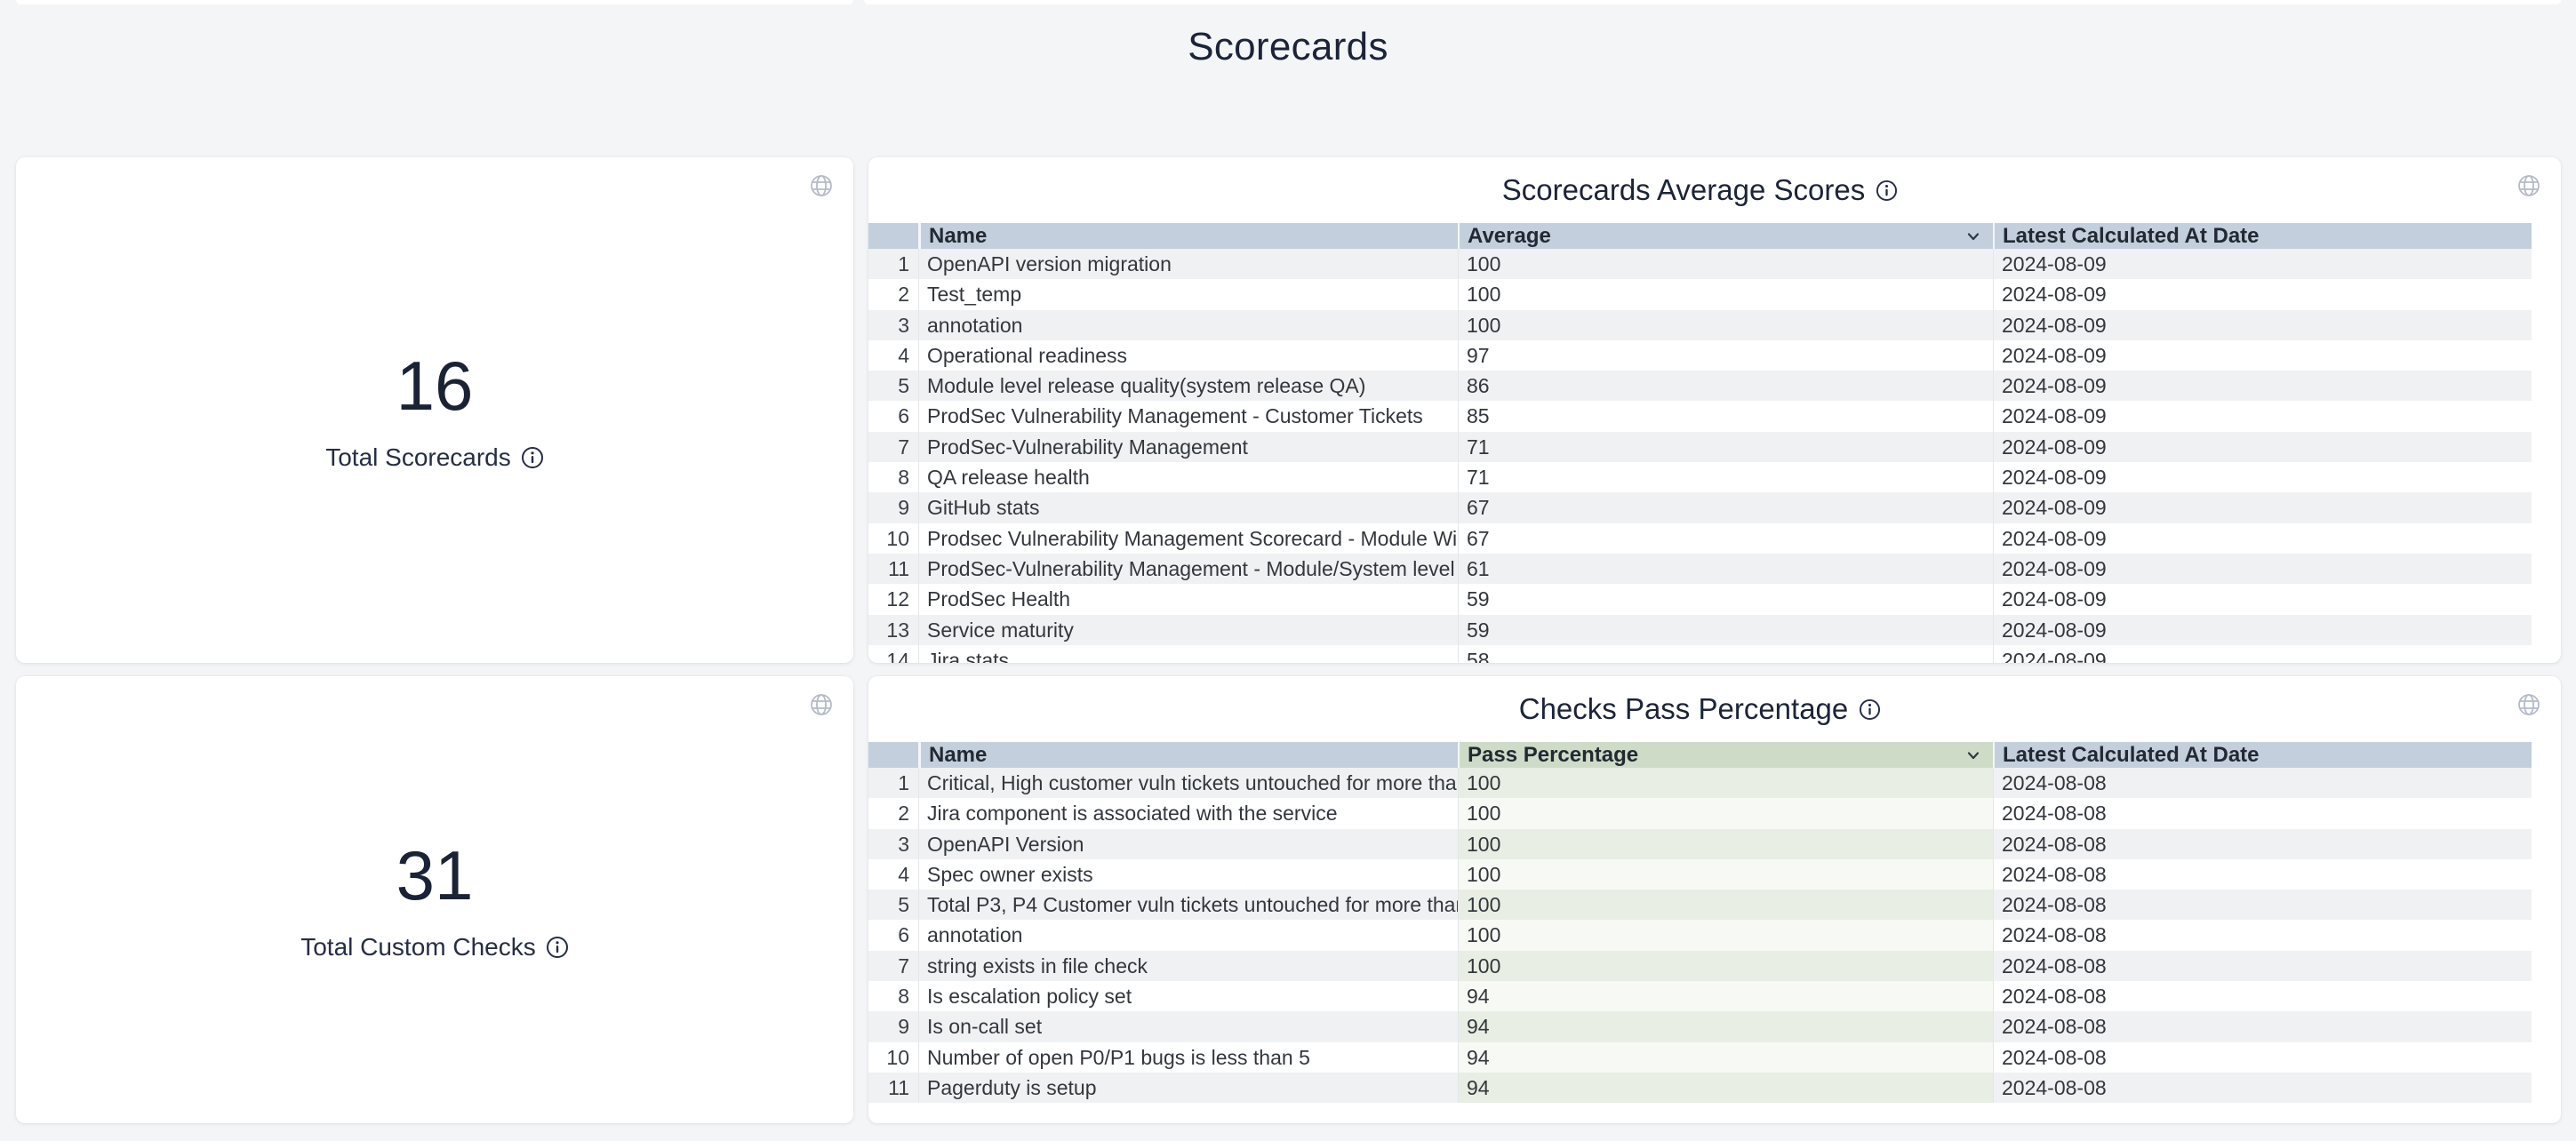 The width and height of the screenshot is (2576, 1141). I want to click on cell-average: 86, so click(1725, 386).